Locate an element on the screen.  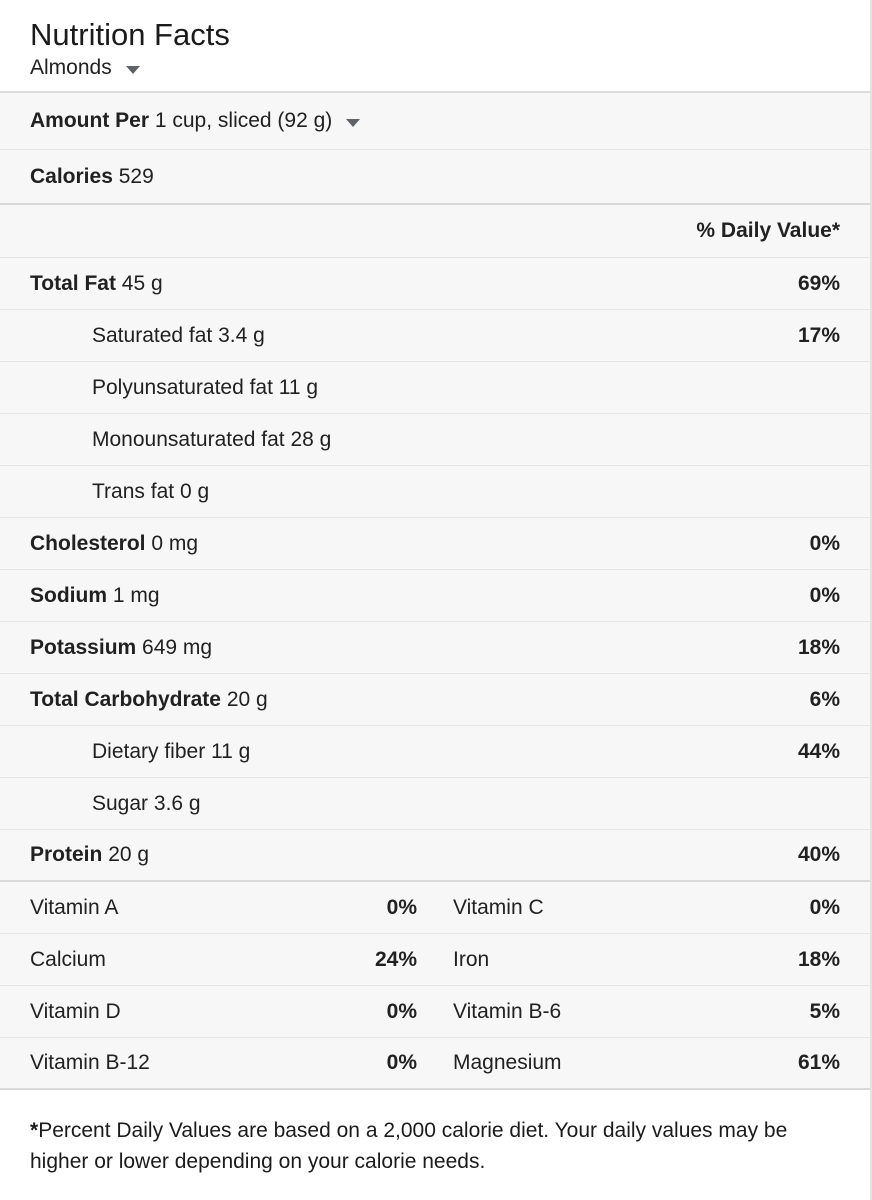
micronutrient-row: Vitamin D 0% Vitamin B-6 5% is located at coordinates (435, 1012).